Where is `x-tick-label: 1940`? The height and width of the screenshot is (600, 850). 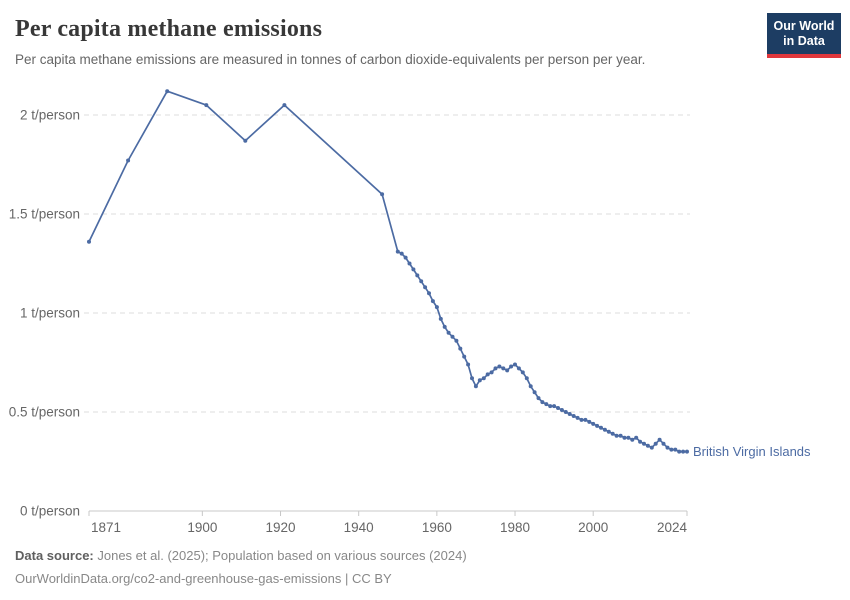 x-tick-label: 1940 is located at coordinates (359, 527).